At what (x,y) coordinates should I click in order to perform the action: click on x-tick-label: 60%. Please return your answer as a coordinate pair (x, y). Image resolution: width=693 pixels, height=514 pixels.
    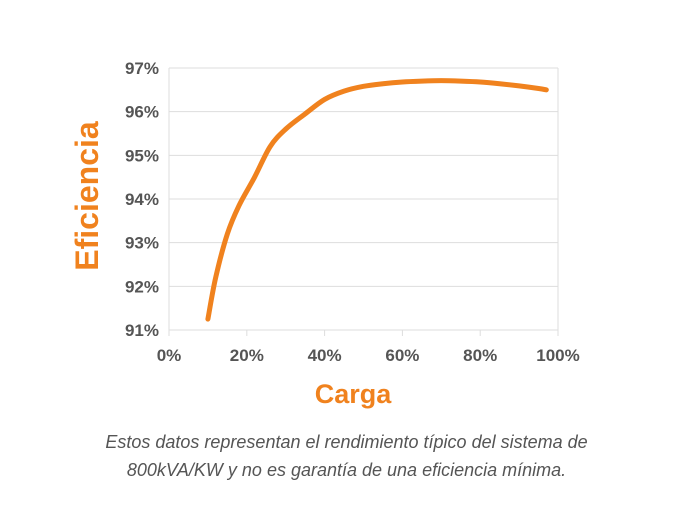
    Looking at the image, I should click on (402, 355).